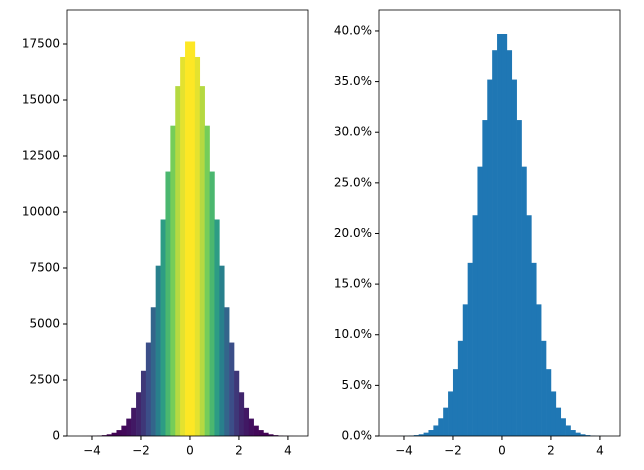 The image size is (644, 470). Describe the element at coordinates (41, 100) in the screenshot. I see `y-tick-label: 15000` at that location.